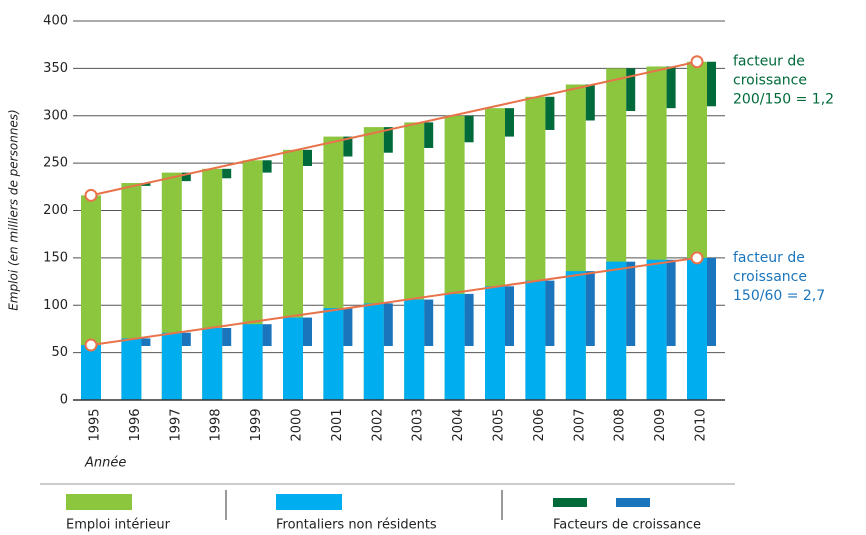  Describe the element at coordinates (499, 424) in the screenshot. I see `x-tick-label: 2005` at that location.